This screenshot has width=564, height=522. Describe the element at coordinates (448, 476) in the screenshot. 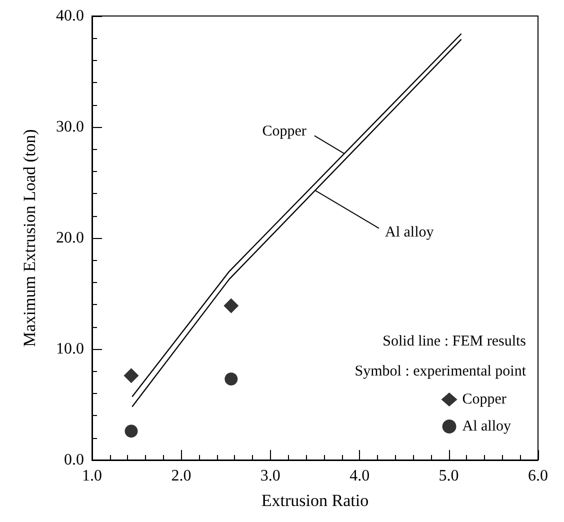

I see `x-tick-label: 5.0` at that location.